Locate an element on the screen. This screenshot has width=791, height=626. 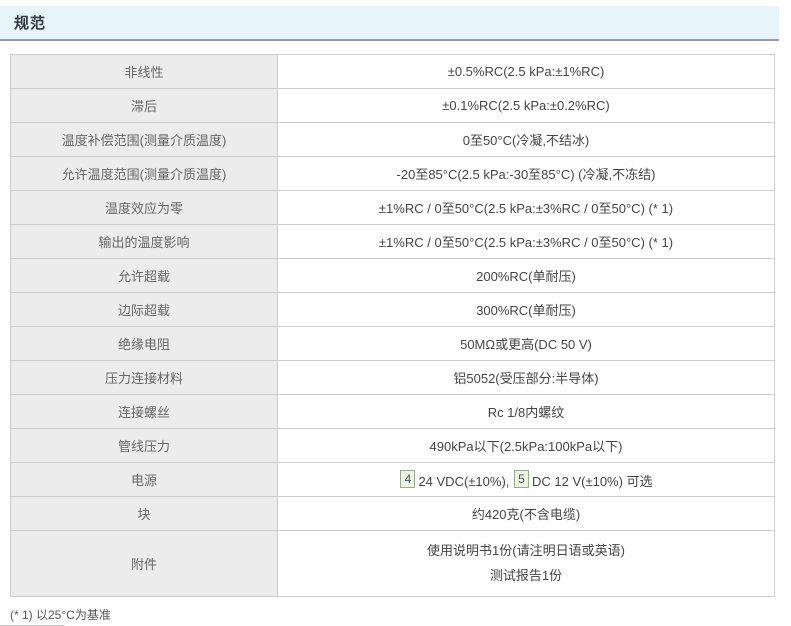
spec-label: 边际超载 is located at coordinates (144, 309).